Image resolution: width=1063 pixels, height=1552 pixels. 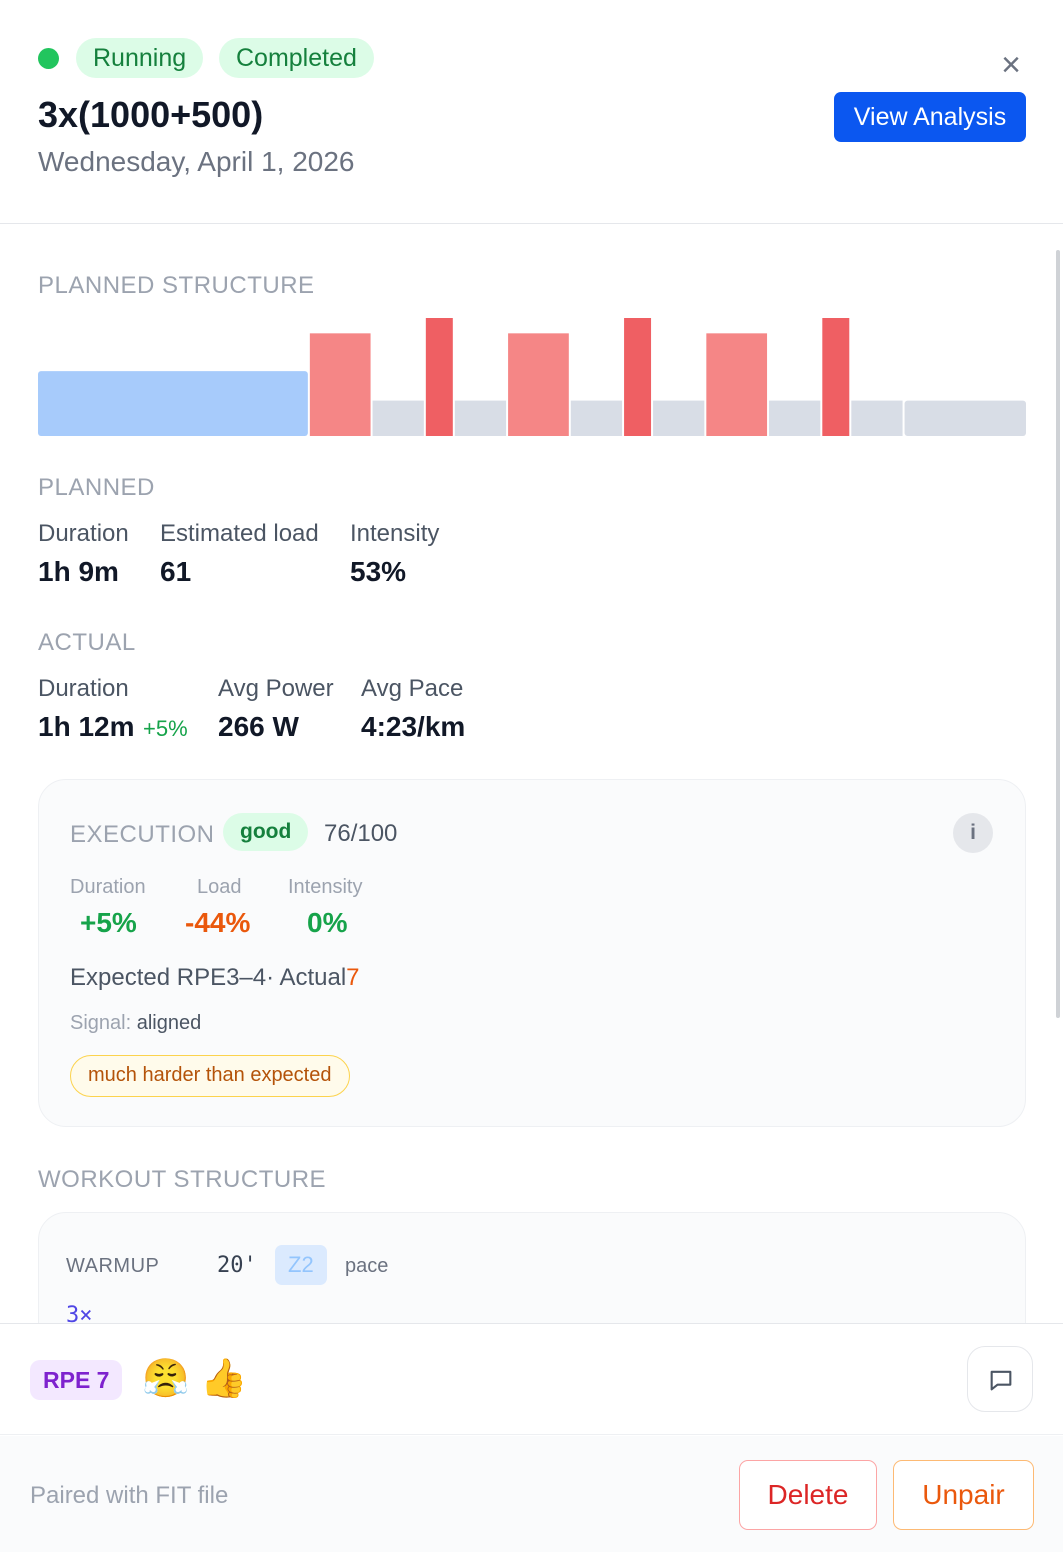 What do you see at coordinates (412, 688) in the screenshot?
I see `actual-pace-label: Avg Pace` at bounding box center [412, 688].